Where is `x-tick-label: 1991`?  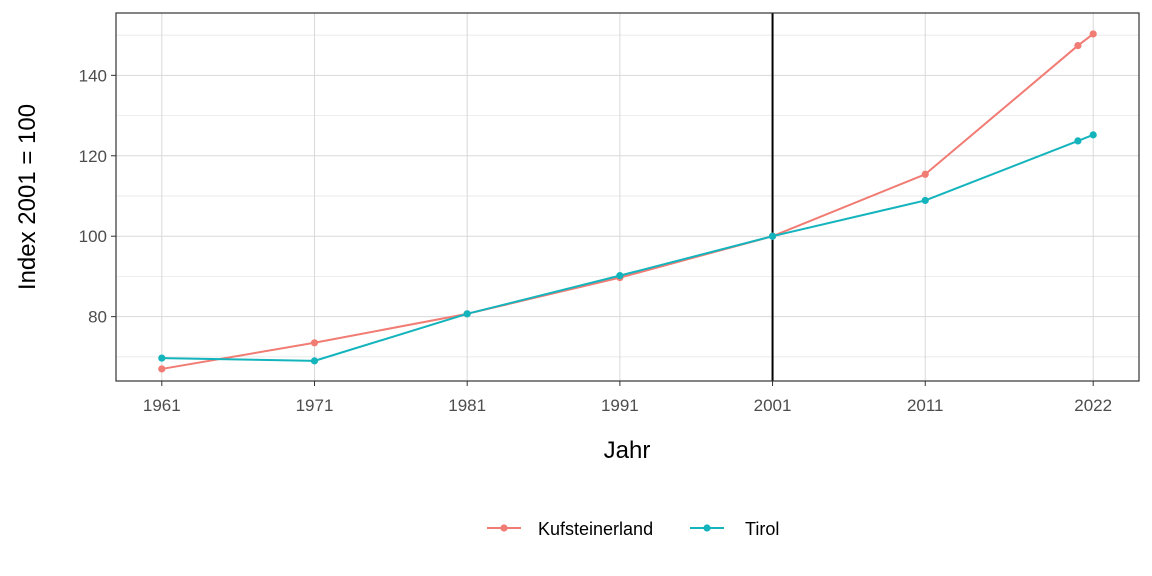 x-tick-label: 1991 is located at coordinates (620, 405).